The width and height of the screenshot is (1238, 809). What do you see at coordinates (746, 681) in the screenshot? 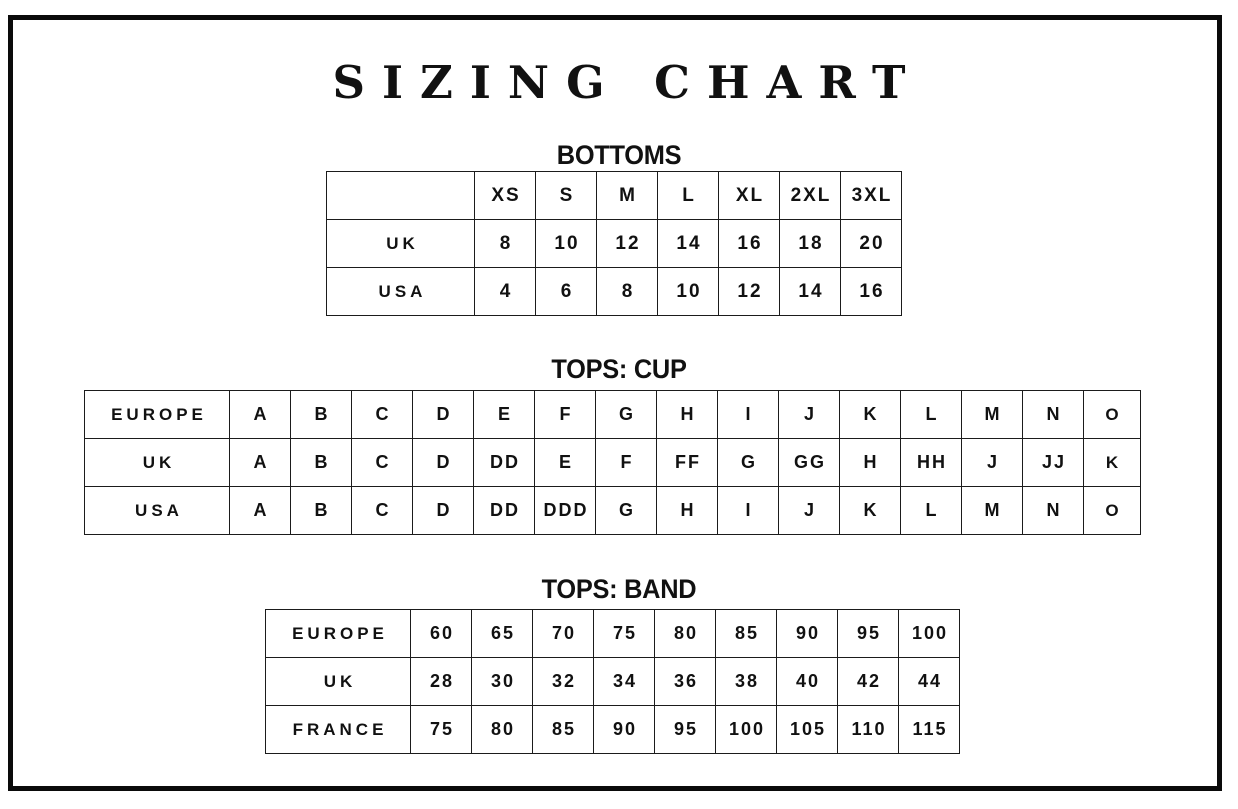
I see `cell-value: 38` at bounding box center [746, 681].